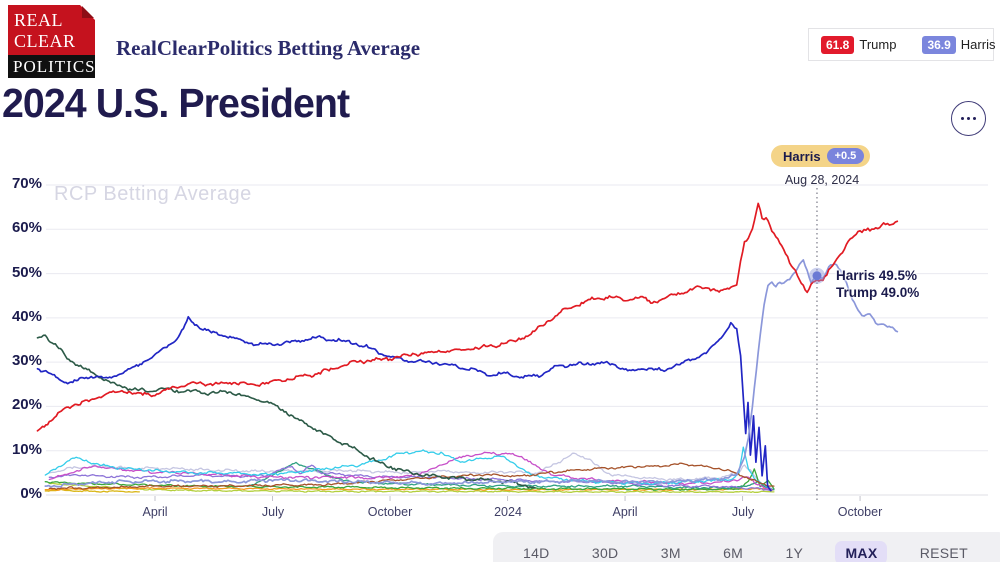 The width and height of the screenshot is (1000, 562). What do you see at coordinates (26, 183) in the screenshot?
I see `y-axis-label: 70%` at bounding box center [26, 183].